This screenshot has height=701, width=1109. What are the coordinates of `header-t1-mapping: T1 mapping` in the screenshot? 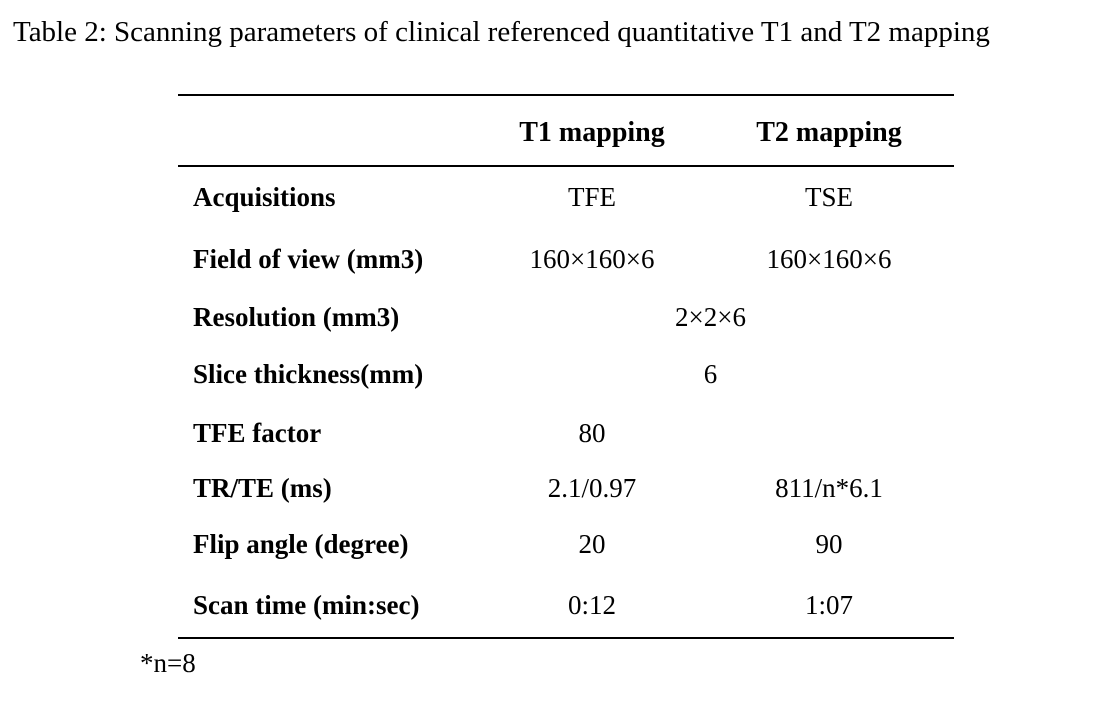 It's located at (592, 132).